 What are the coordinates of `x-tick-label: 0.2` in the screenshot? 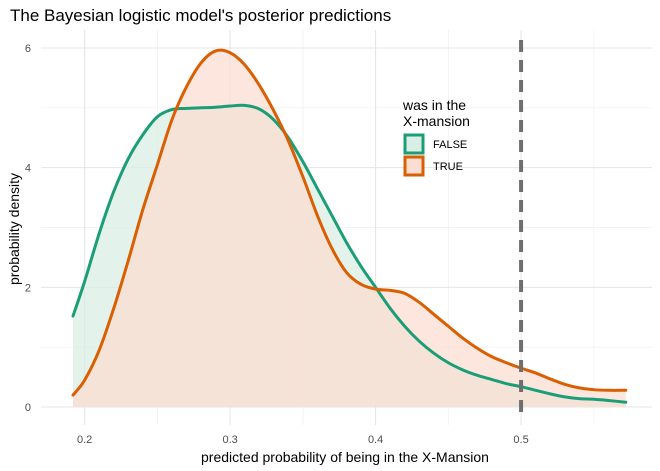 It's located at (84, 440).